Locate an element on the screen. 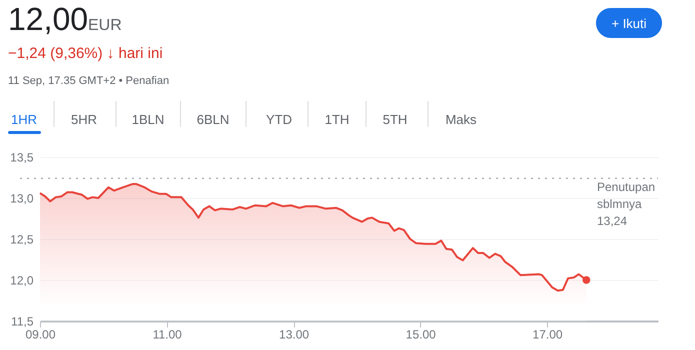 The height and width of the screenshot is (350, 695). text: 5HR is located at coordinates (84, 119).